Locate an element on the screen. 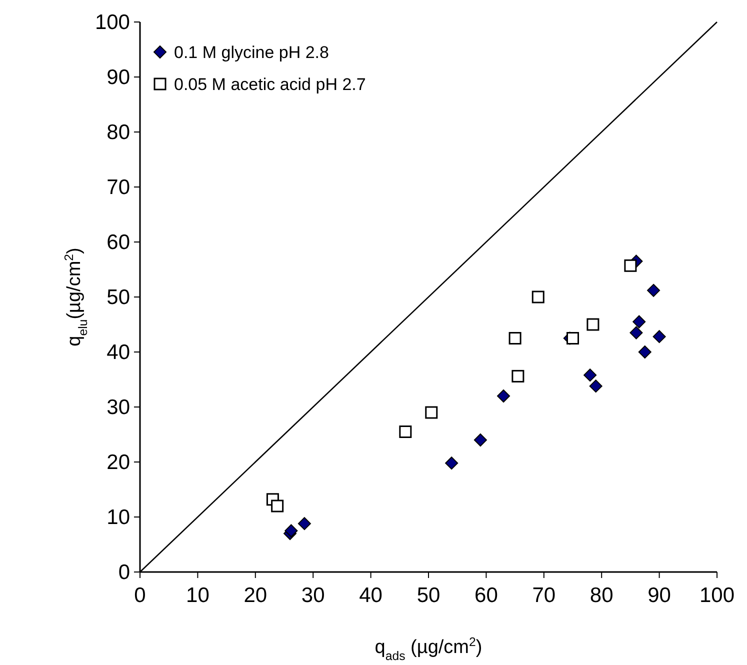 The width and height of the screenshot is (747, 665). y-tick-label: 60 is located at coordinates (118, 242).